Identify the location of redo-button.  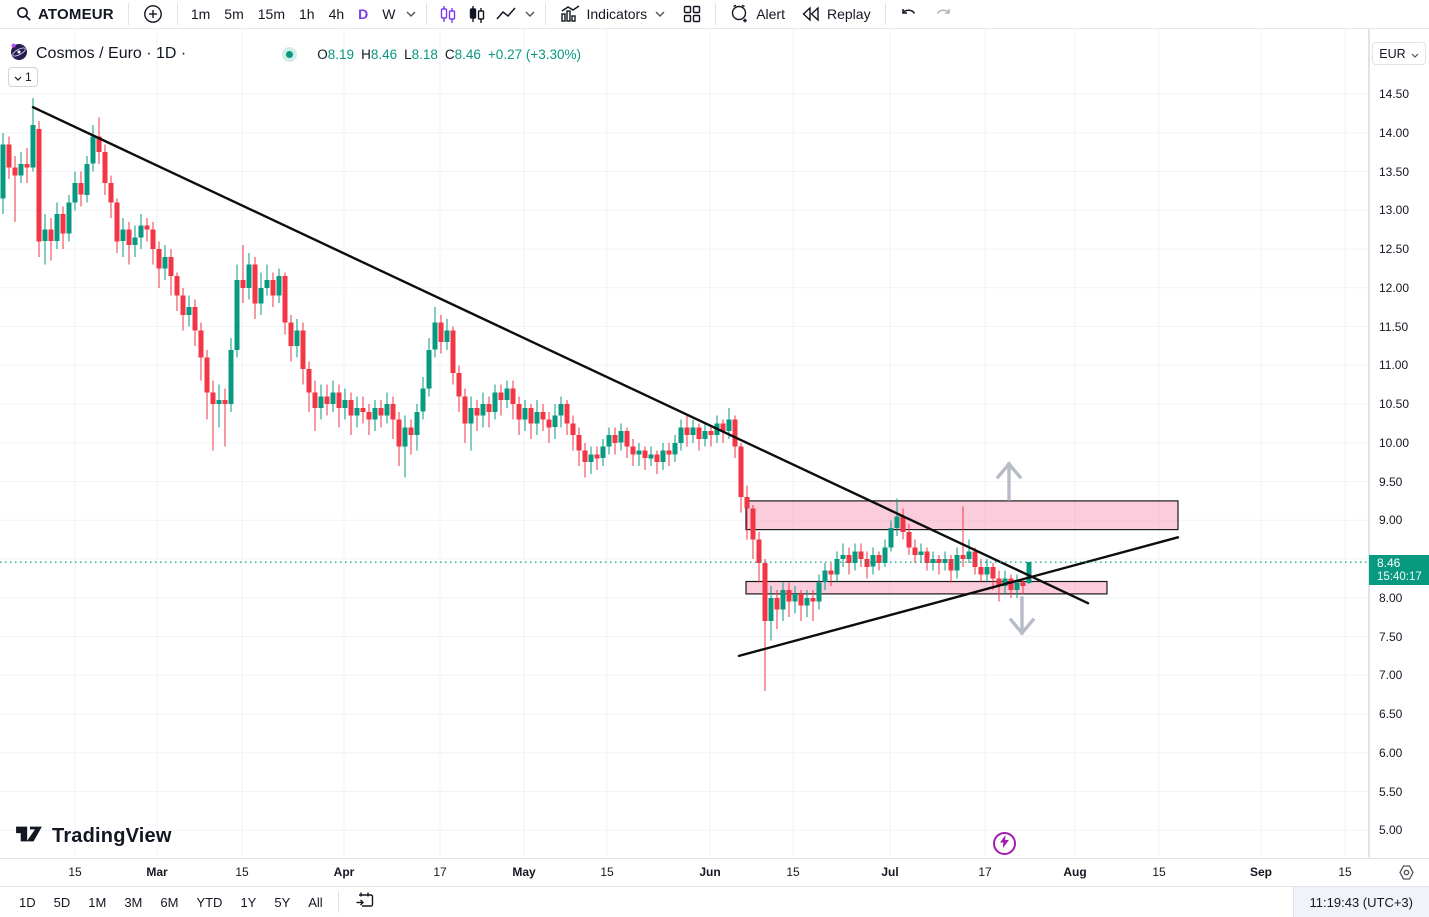
(943, 14).